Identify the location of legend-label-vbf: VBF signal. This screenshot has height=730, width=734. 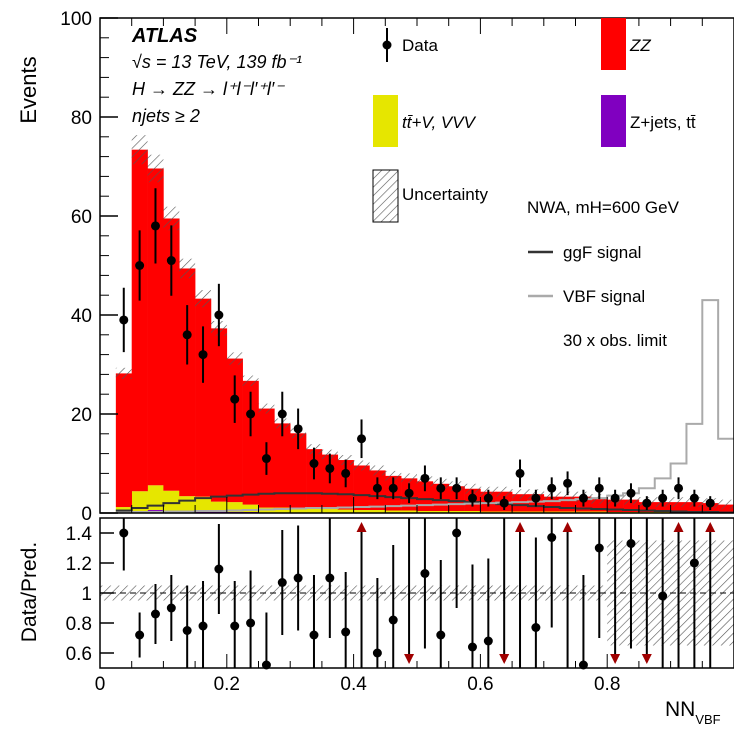
(604, 296).